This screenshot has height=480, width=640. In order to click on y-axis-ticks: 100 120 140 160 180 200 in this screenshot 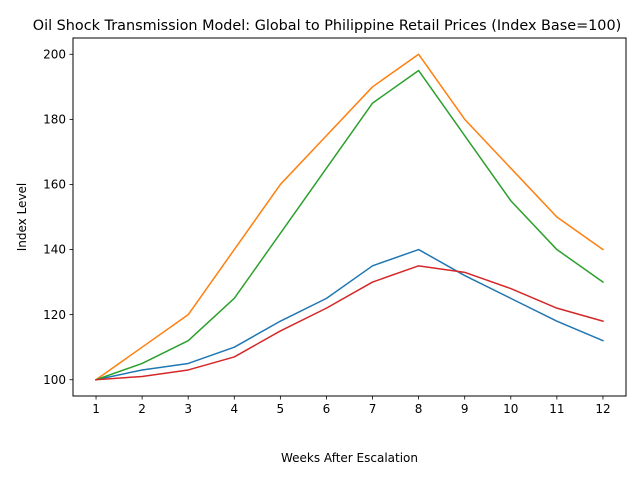, I will do `click(58, 217)`.